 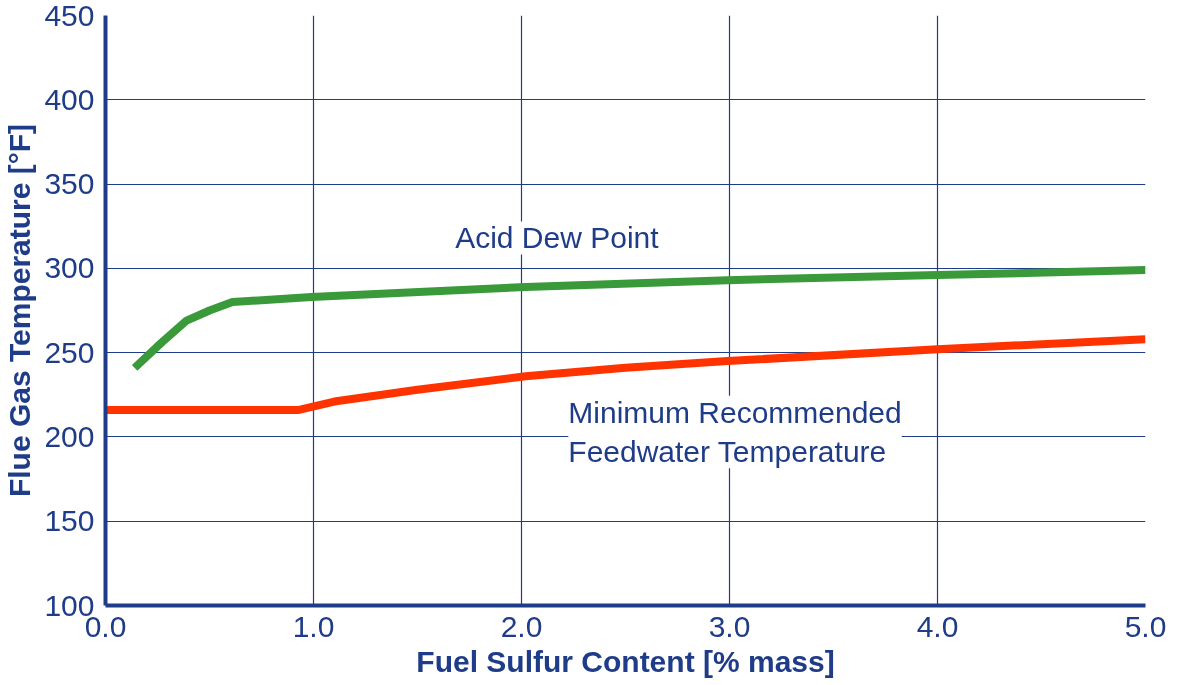 I want to click on y-tick-label: 250, so click(x=69, y=352).